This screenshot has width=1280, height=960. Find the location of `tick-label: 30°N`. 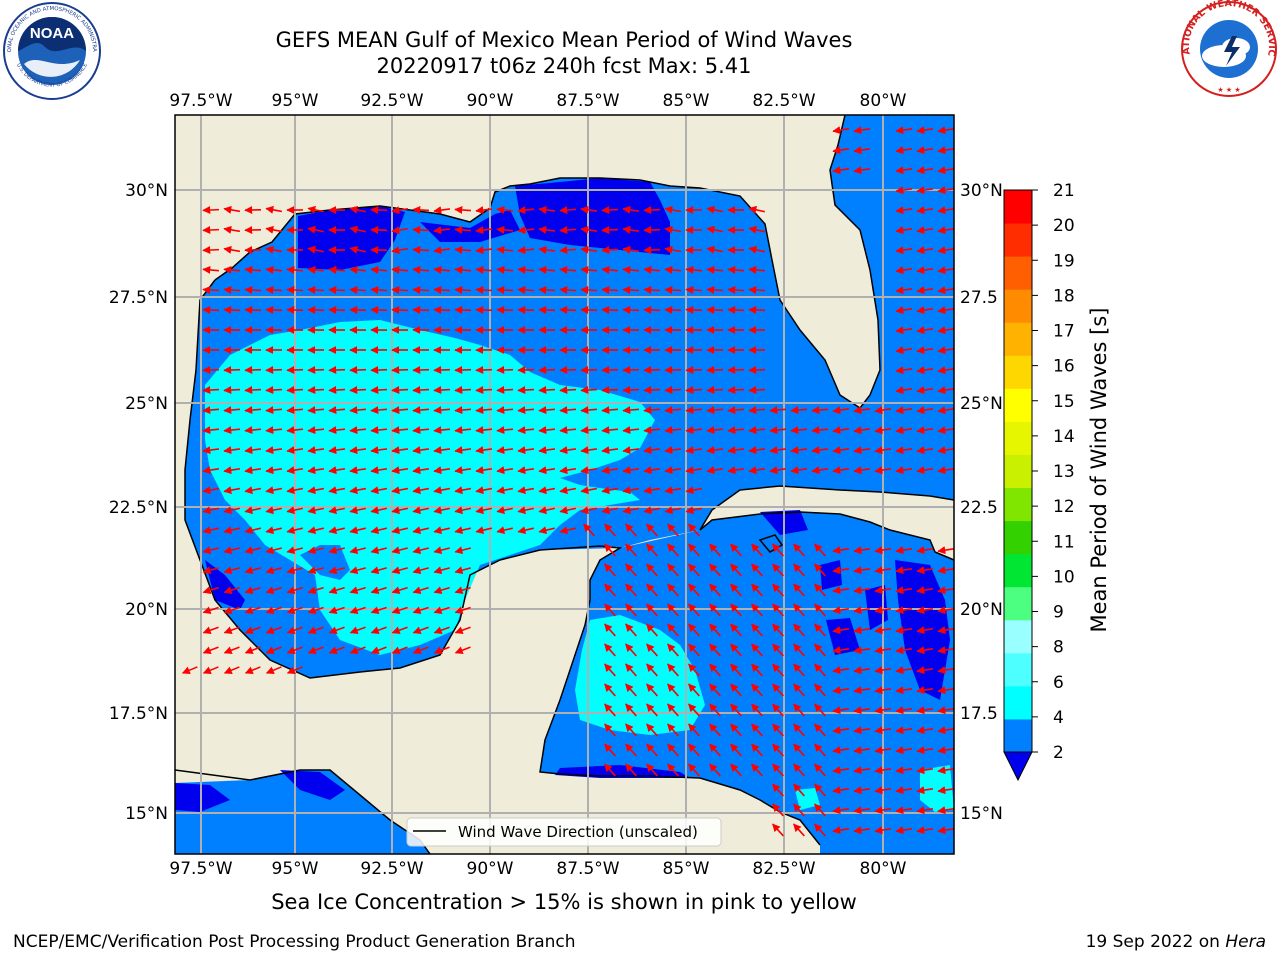

tick-label: 30°N is located at coordinates (981, 191).